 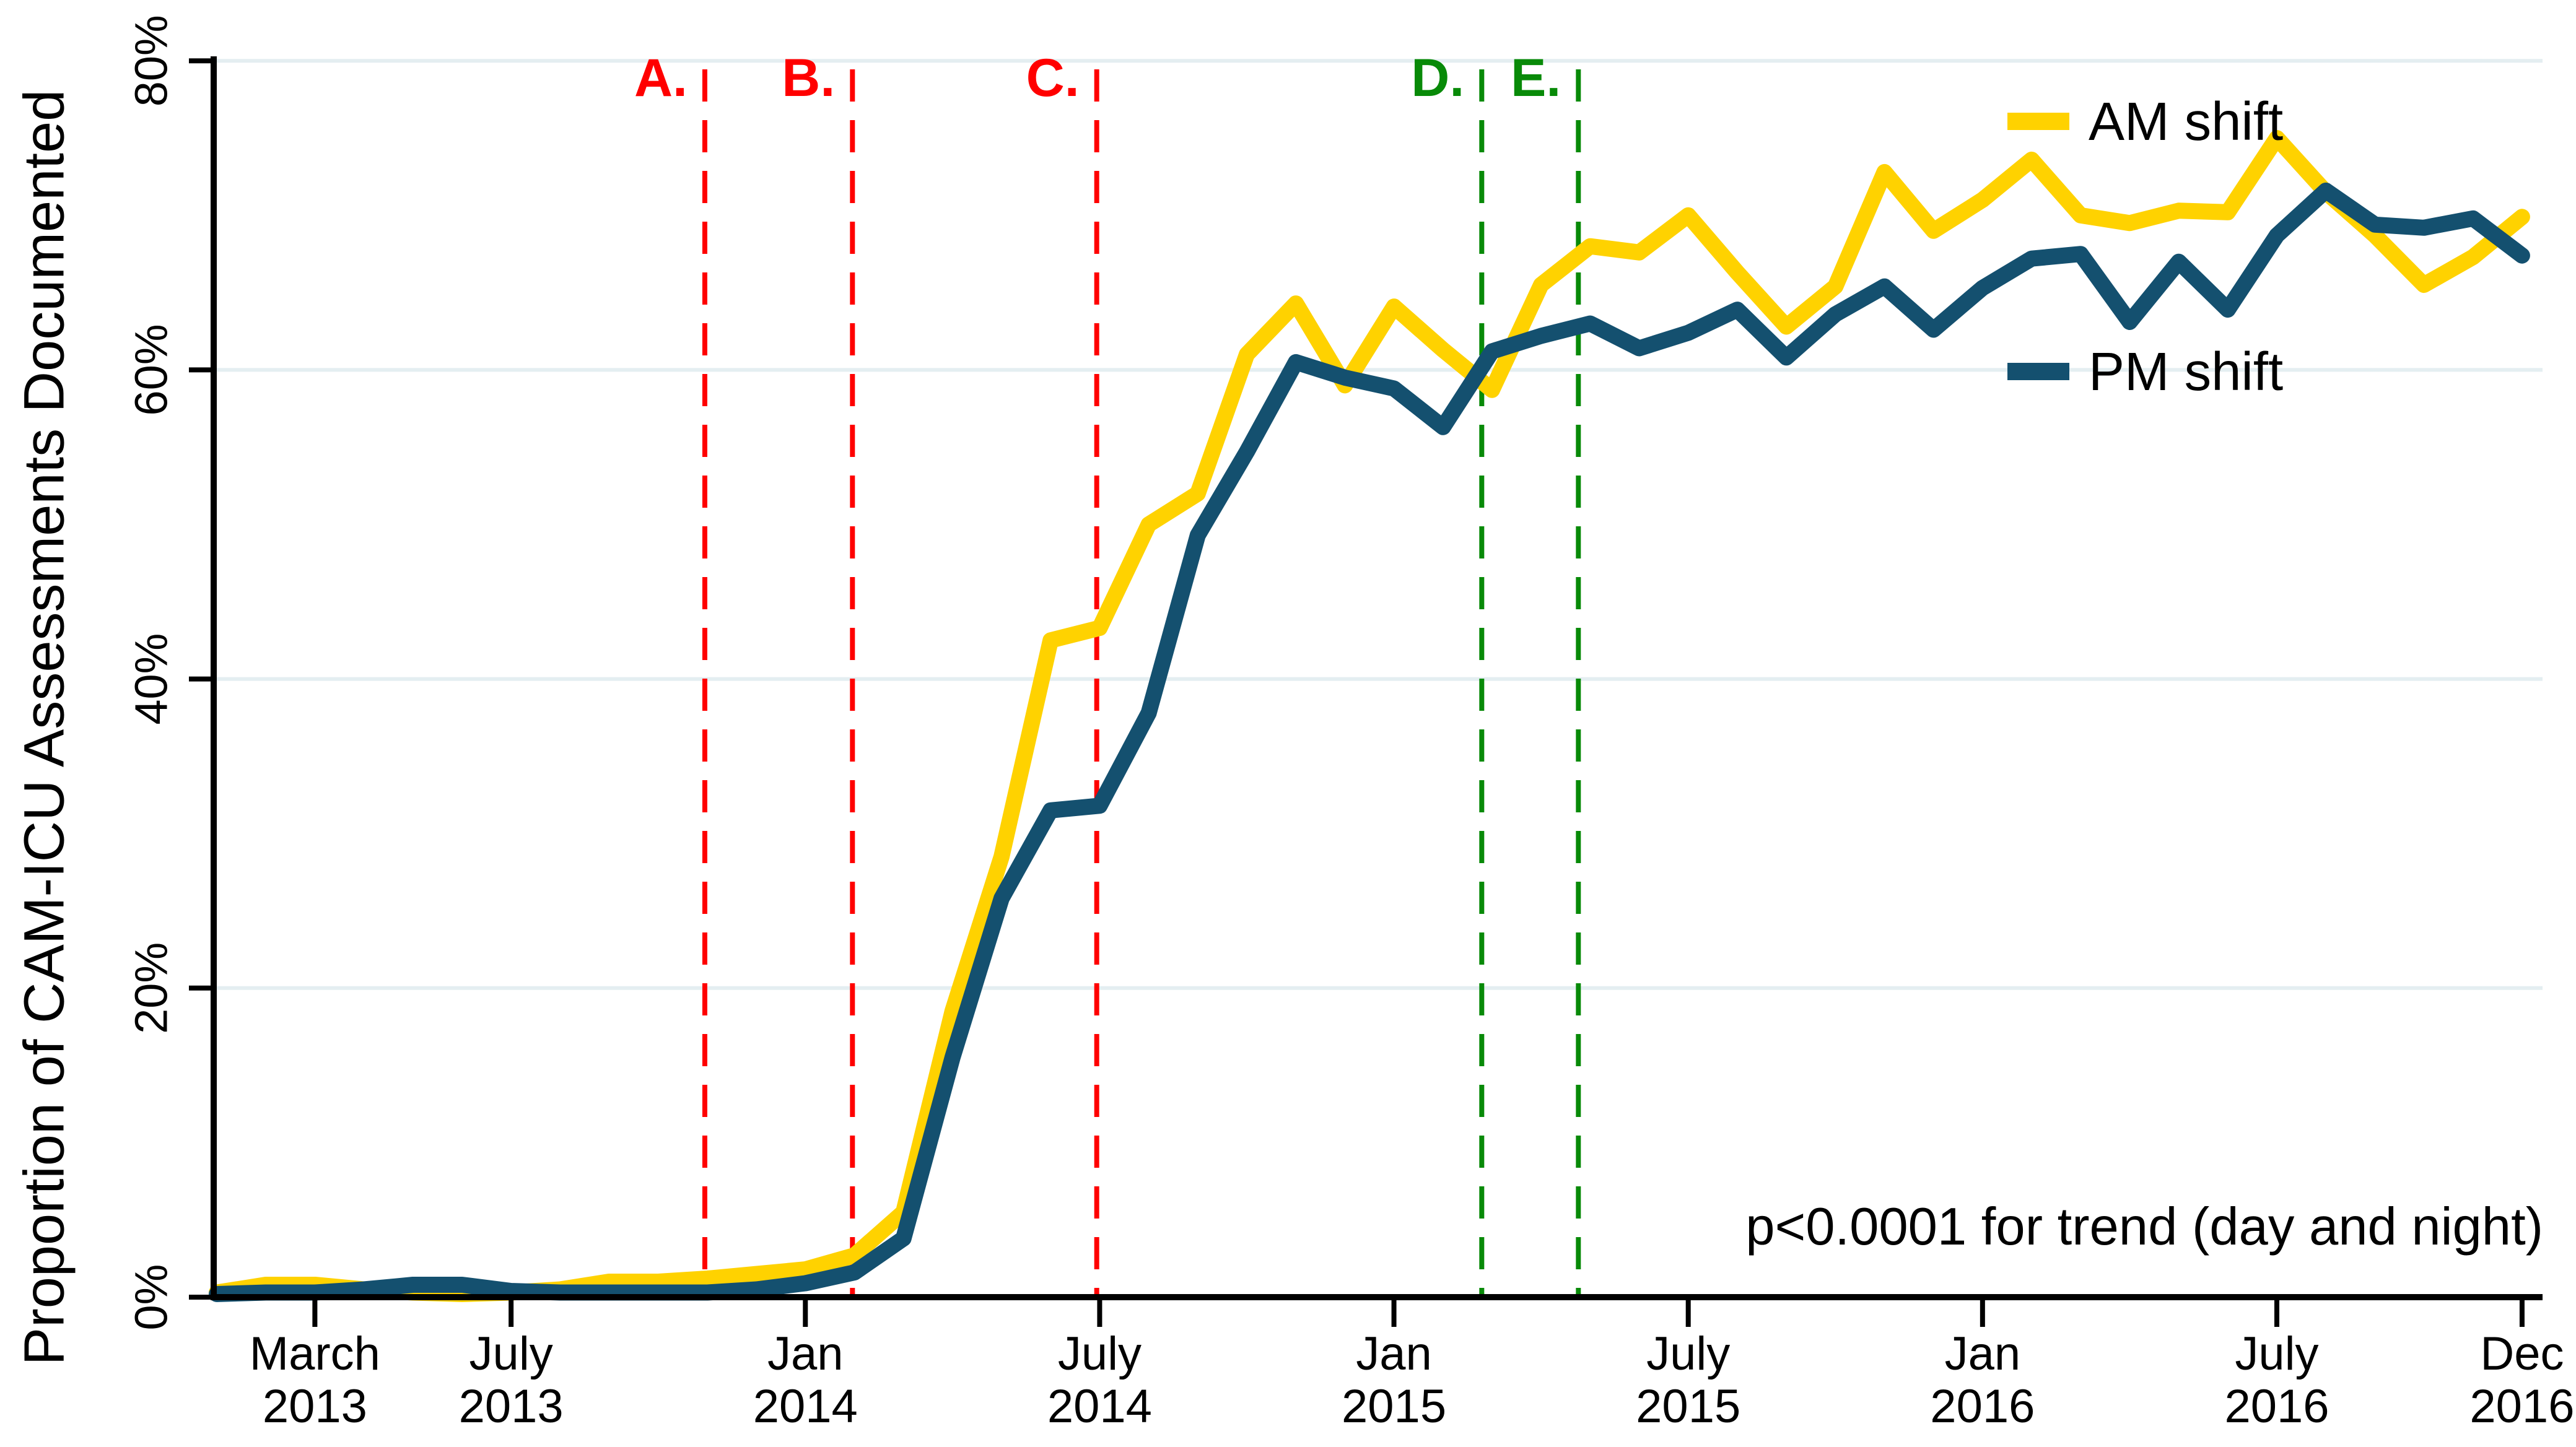 I want to click on event-label-B: B., so click(x=808, y=78).